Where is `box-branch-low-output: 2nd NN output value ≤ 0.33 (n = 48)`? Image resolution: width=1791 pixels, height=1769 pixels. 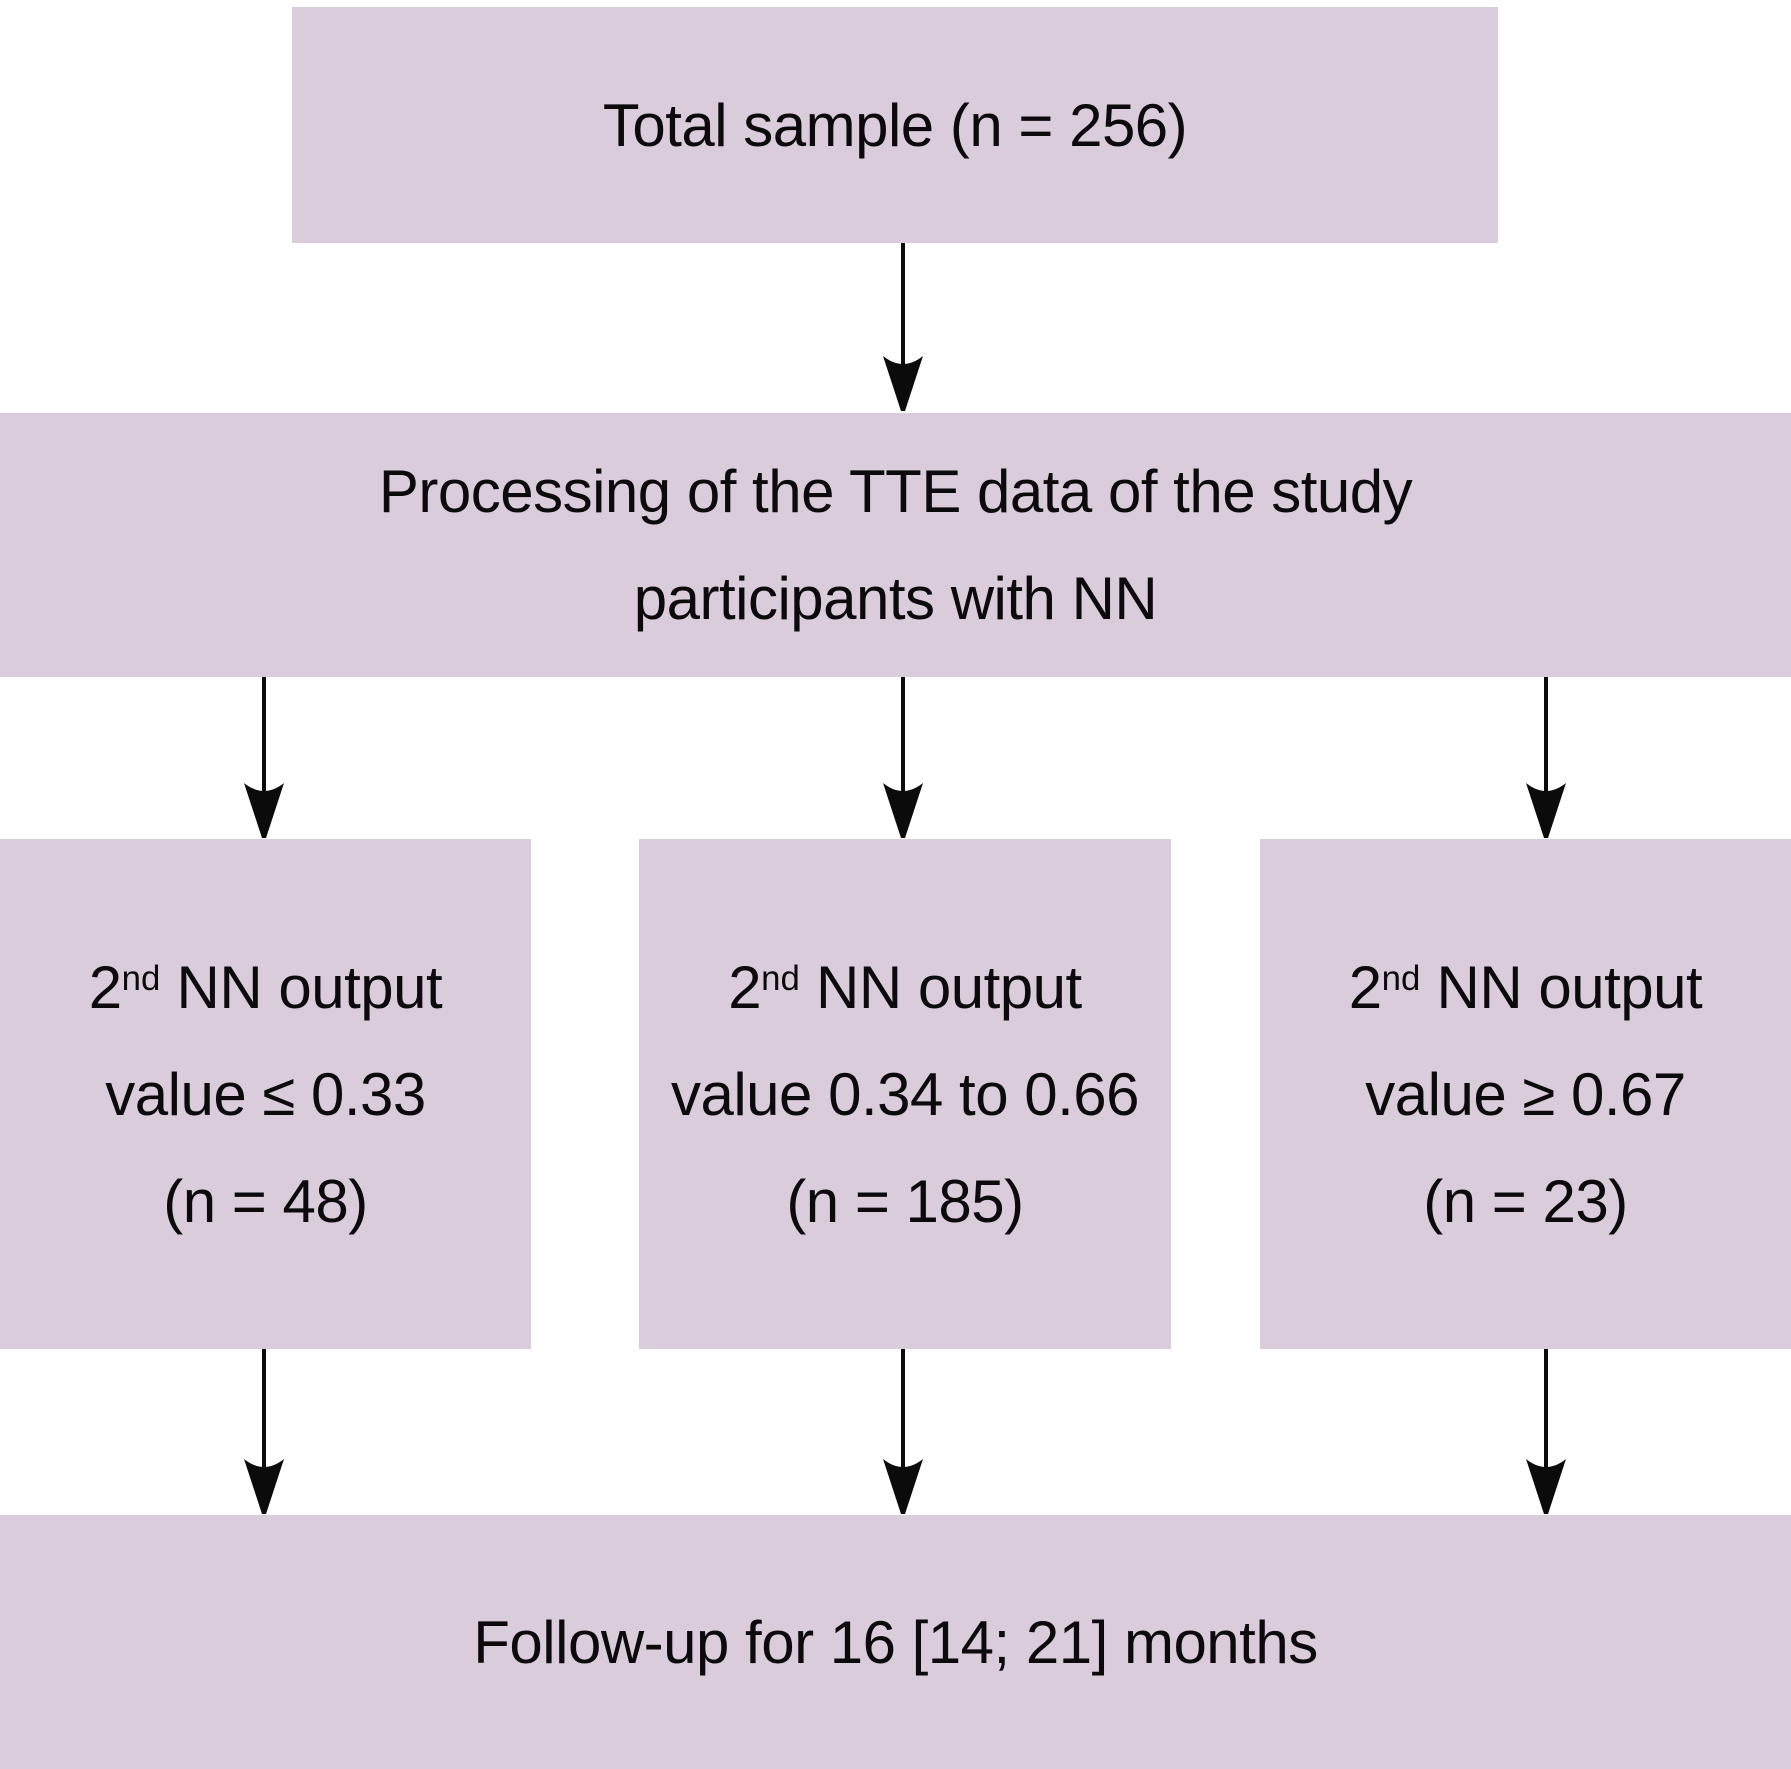 box-branch-low-output: 2nd NN output value ≤ 0.33 (n = 48) is located at coordinates (265, 1094).